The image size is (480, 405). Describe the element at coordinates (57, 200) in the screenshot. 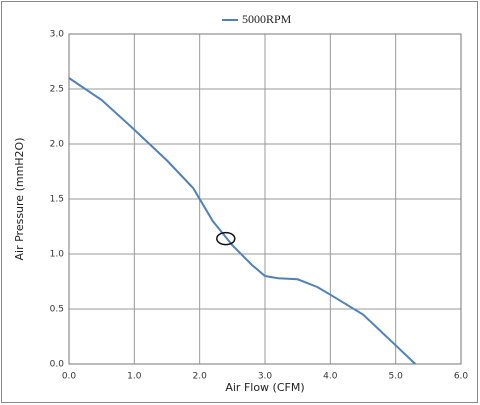

I see `y-tick-label: 1.5` at that location.